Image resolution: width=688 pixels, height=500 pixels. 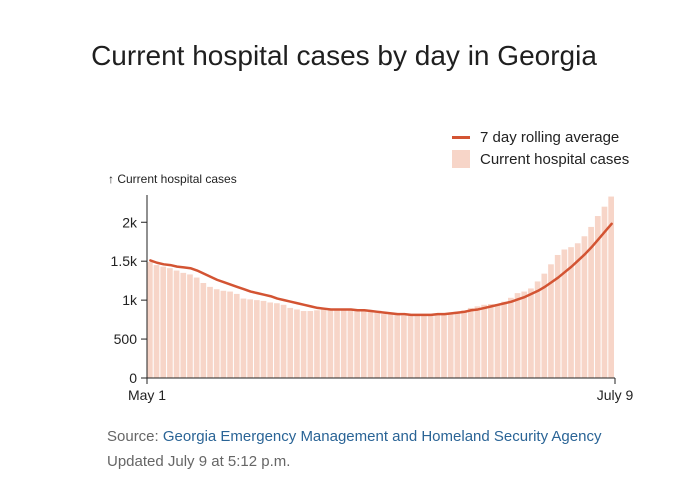 What do you see at coordinates (130, 222) in the screenshot?
I see `y-tick-label-2000: 2k` at bounding box center [130, 222].